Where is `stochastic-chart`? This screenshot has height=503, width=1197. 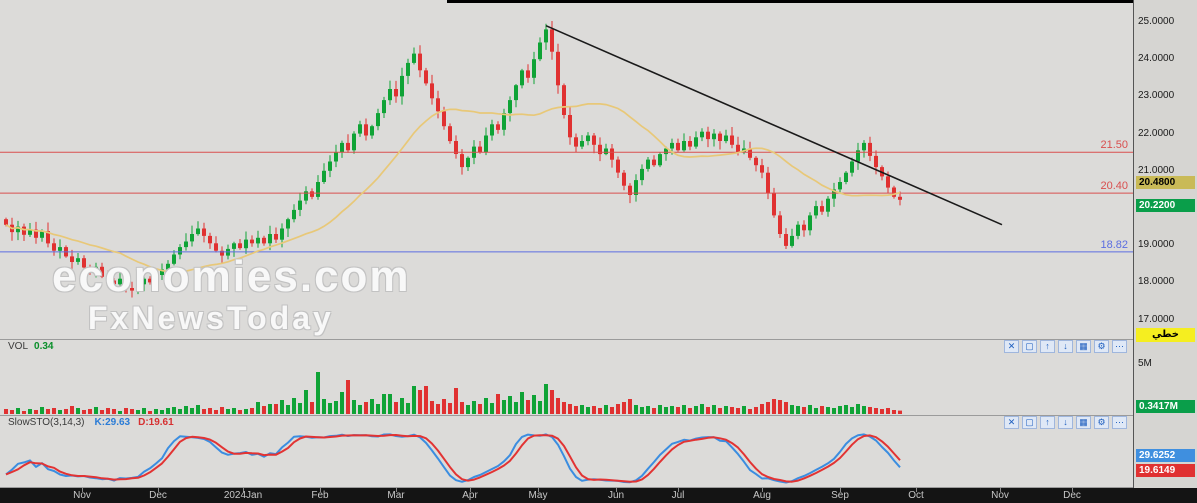 stochastic-chart is located at coordinates (566, 458).